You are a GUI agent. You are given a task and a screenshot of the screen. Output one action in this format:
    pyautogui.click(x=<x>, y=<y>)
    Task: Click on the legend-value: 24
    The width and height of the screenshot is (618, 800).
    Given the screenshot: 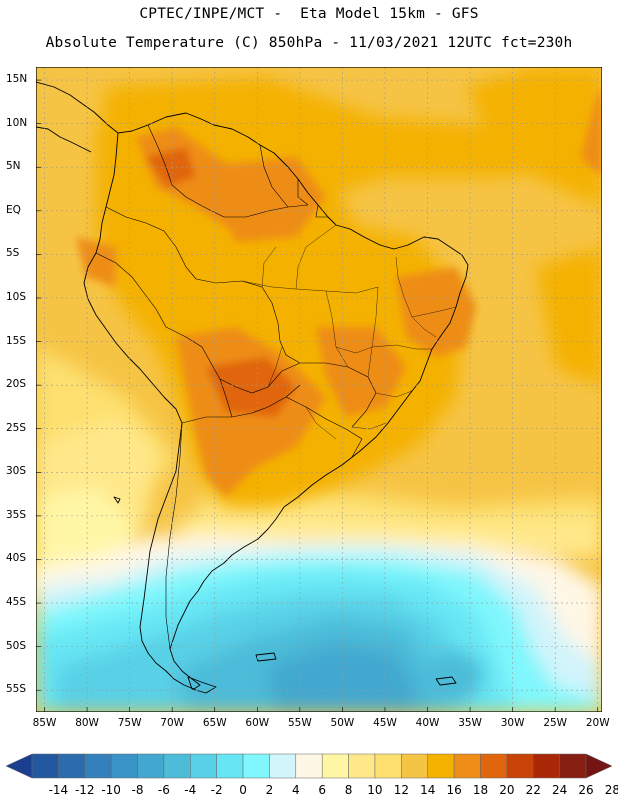 What is the action you would take?
    pyautogui.click(x=559, y=790)
    